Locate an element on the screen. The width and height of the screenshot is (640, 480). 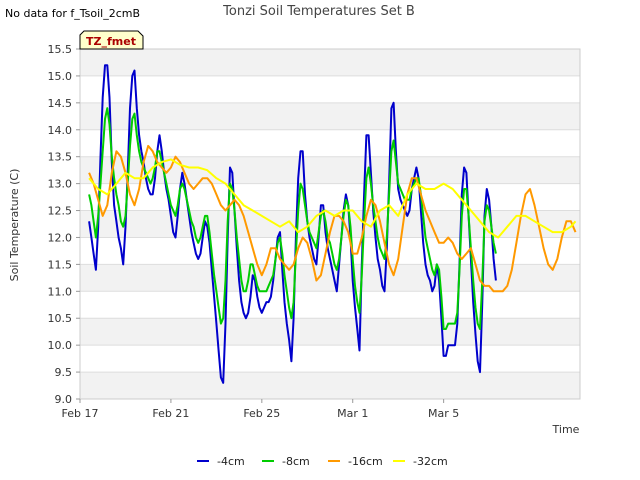
x-axis-ticks: Feb 17 Feb 21 Feb 25 Mar 1 Mar 5 is located at coordinates (260, 409).